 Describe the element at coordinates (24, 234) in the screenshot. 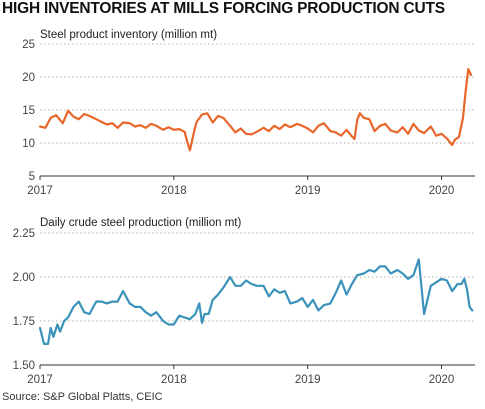

I see `production-y-tick-label: 2.25` at that location.